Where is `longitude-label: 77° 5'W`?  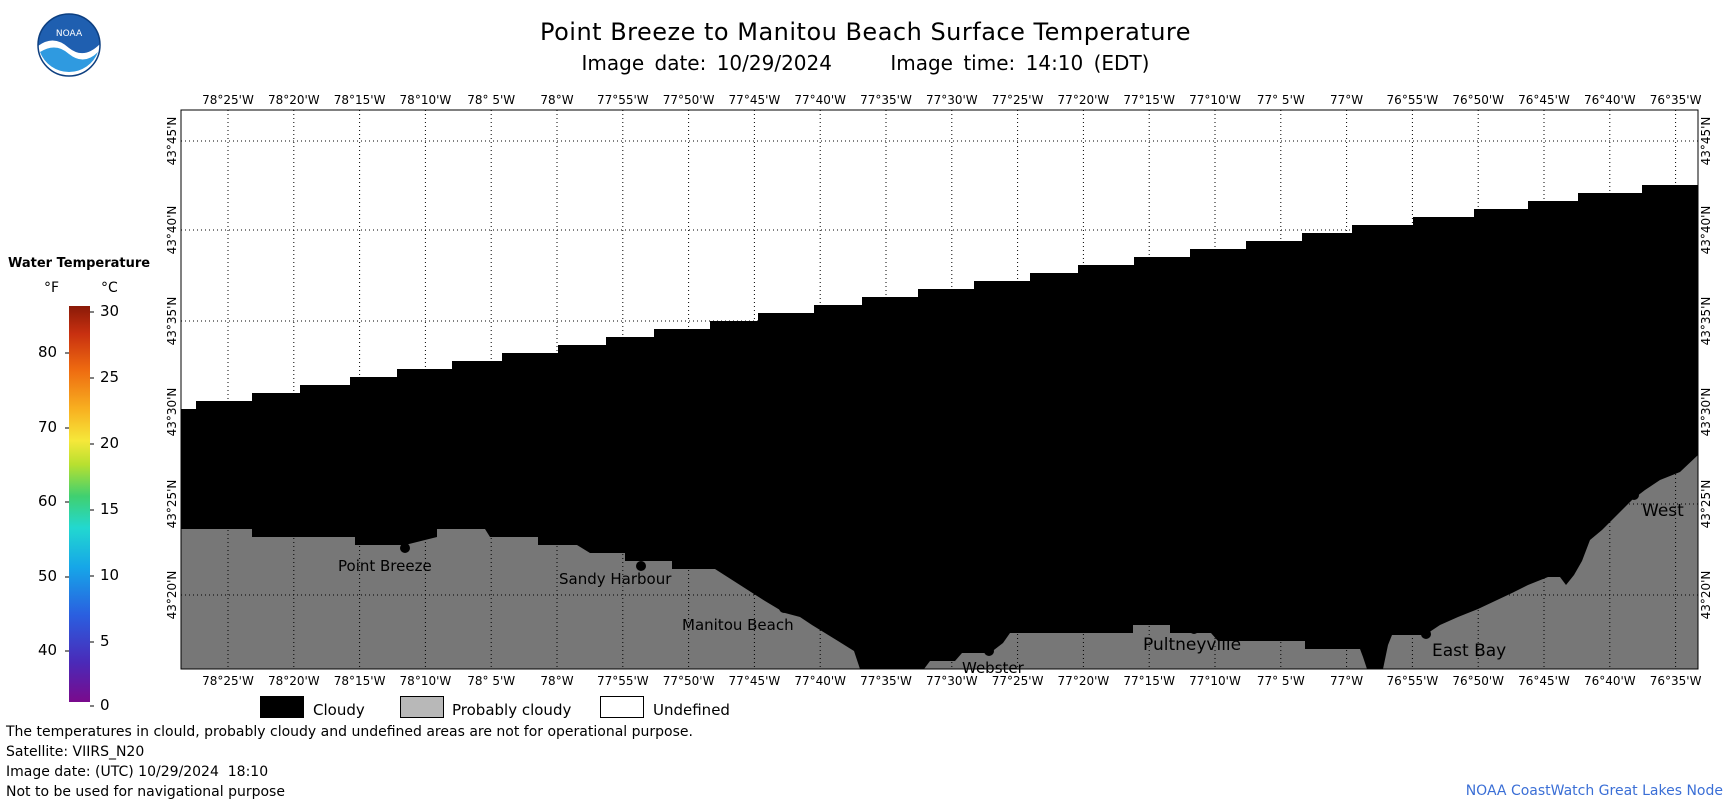 longitude-label: 77° 5'W is located at coordinates (1281, 100).